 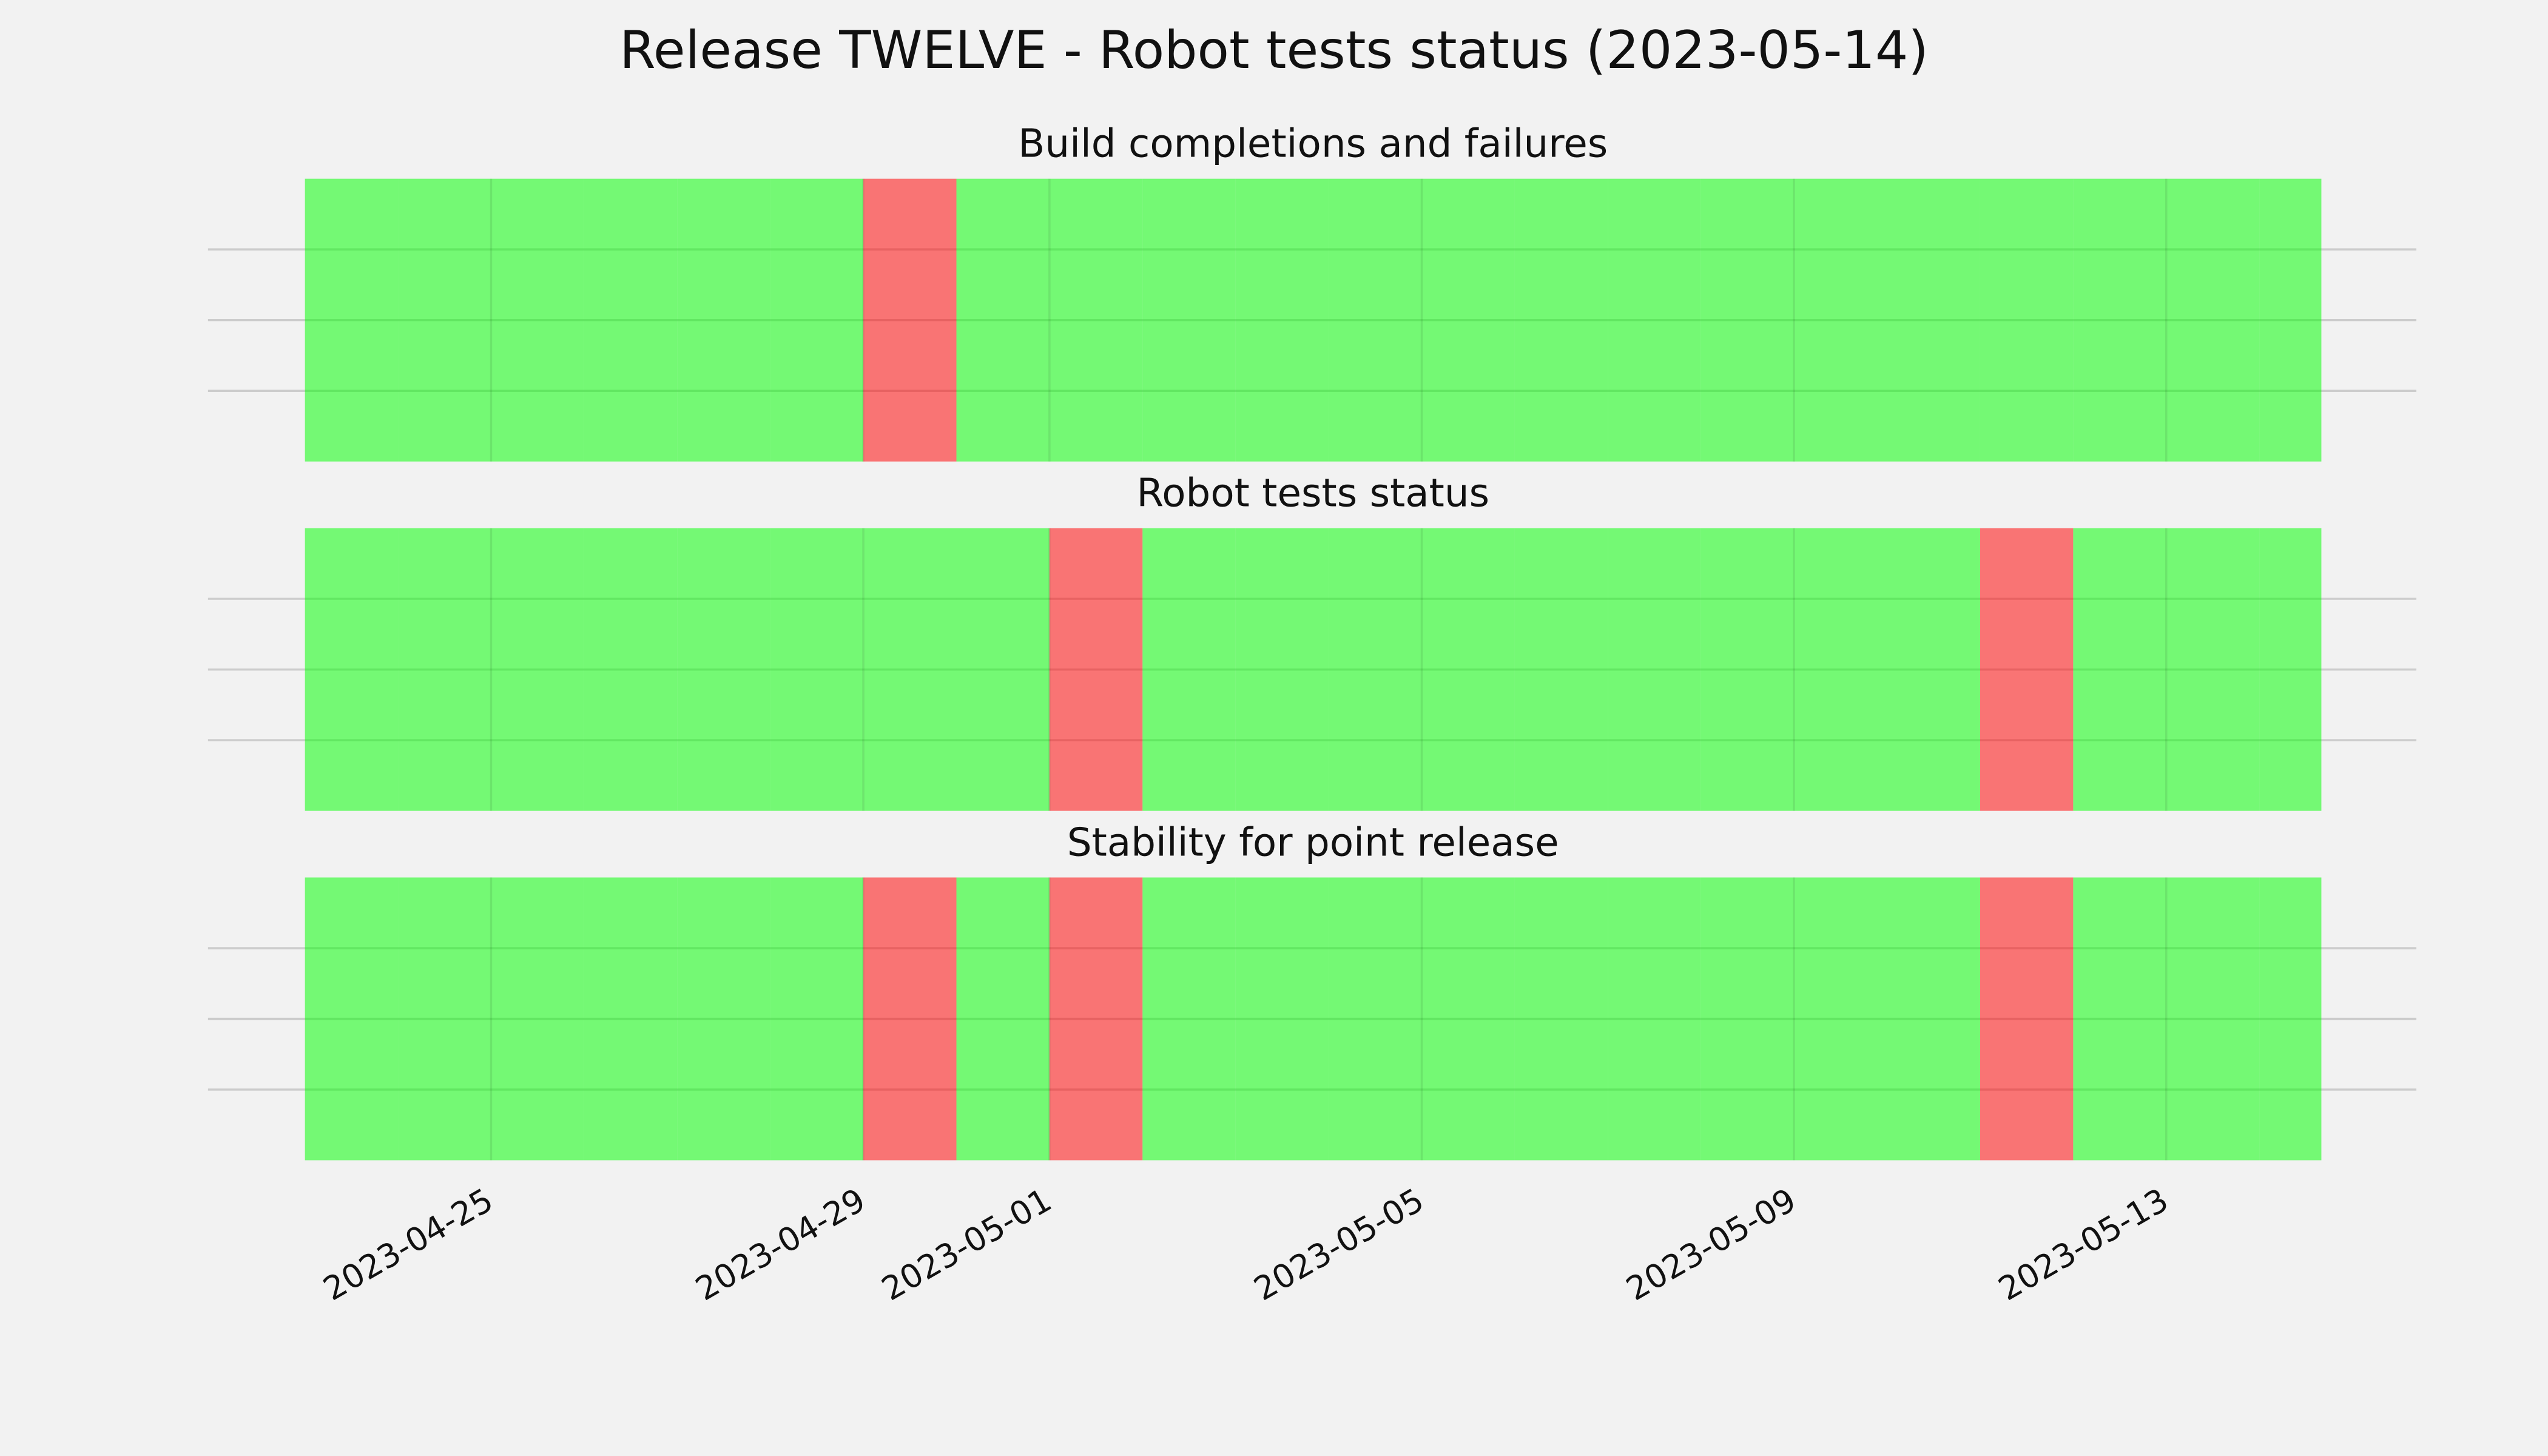 What do you see at coordinates (1313, 144) in the screenshot?
I see `panel-title: Build completions and failures` at bounding box center [1313, 144].